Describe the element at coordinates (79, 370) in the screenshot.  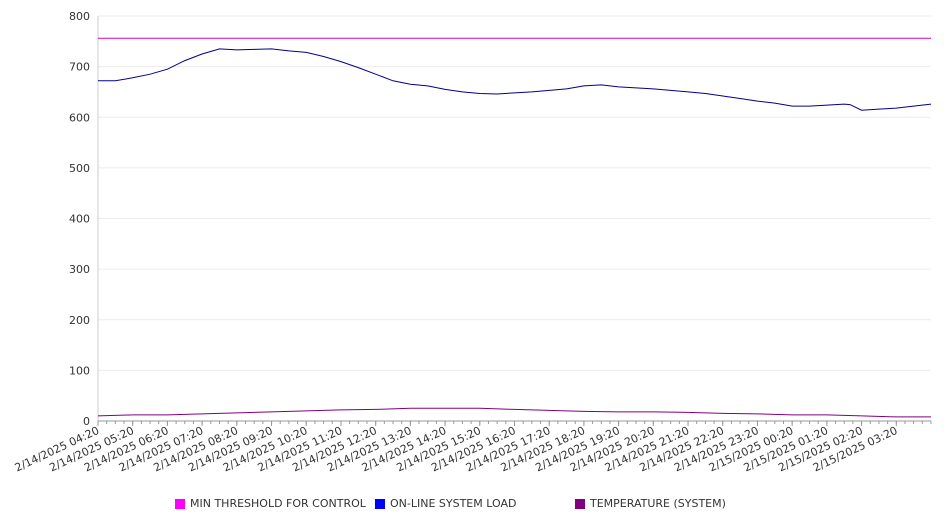
I see `y-tick-label: 100` at that location.